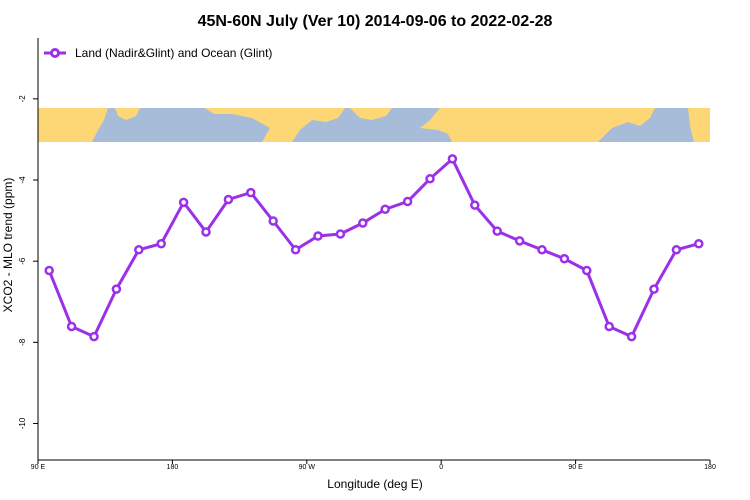  Describe the element at coordinates (22, 180) in the screenshot. I see `y-tick-label: -4` at that location.